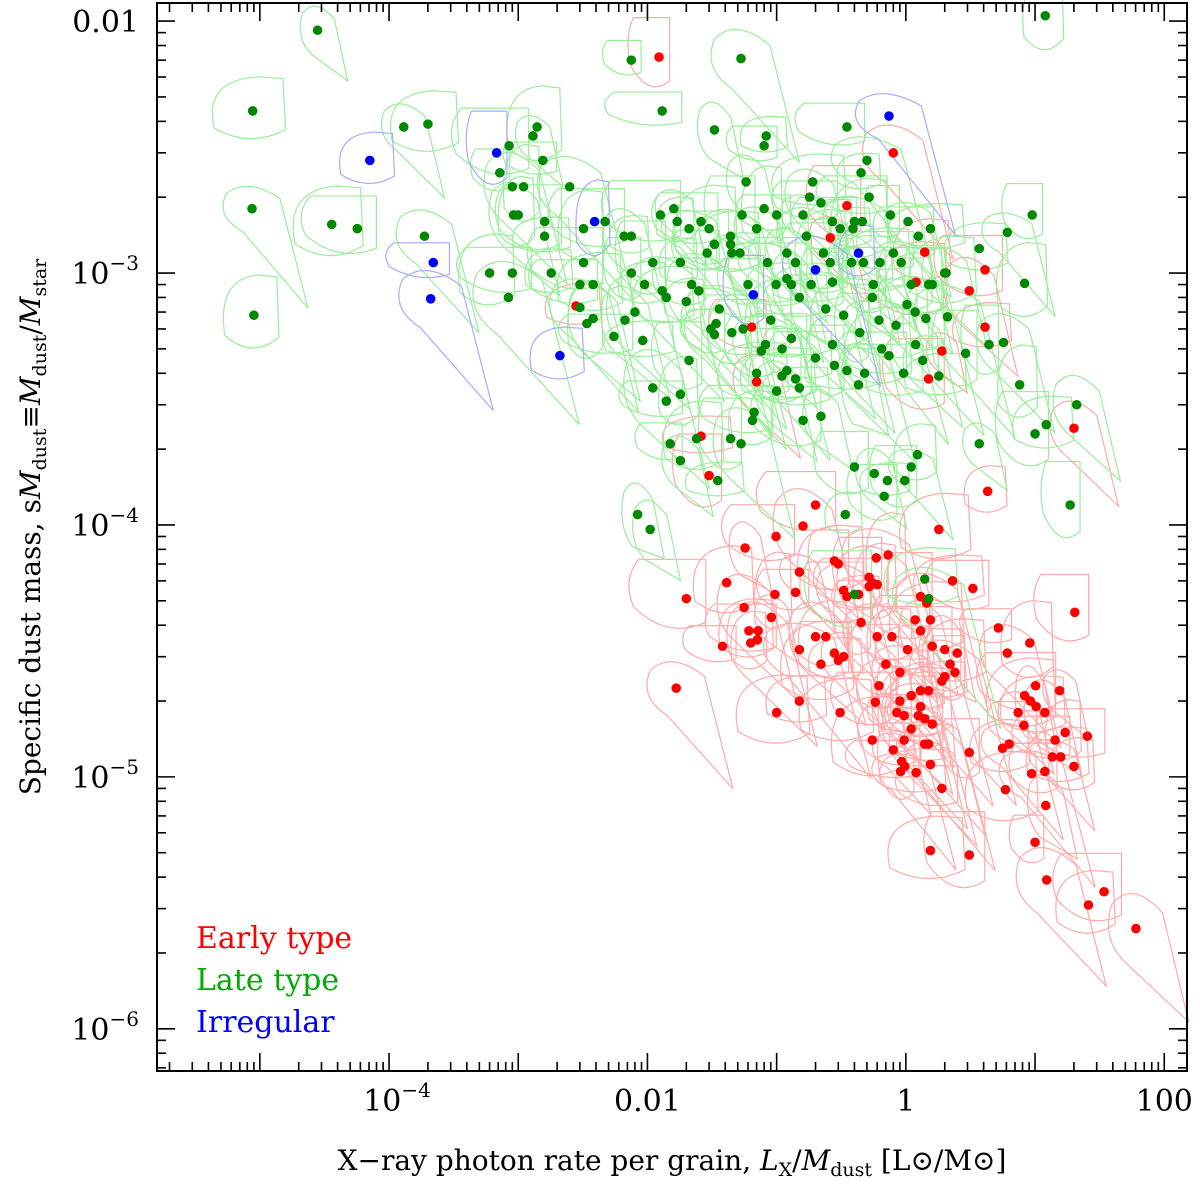 The image size is (1200, 1187). Describe the element at coordinates (30, 390) in the screenshot. I see `y-axis-label-var2: M` at that location.